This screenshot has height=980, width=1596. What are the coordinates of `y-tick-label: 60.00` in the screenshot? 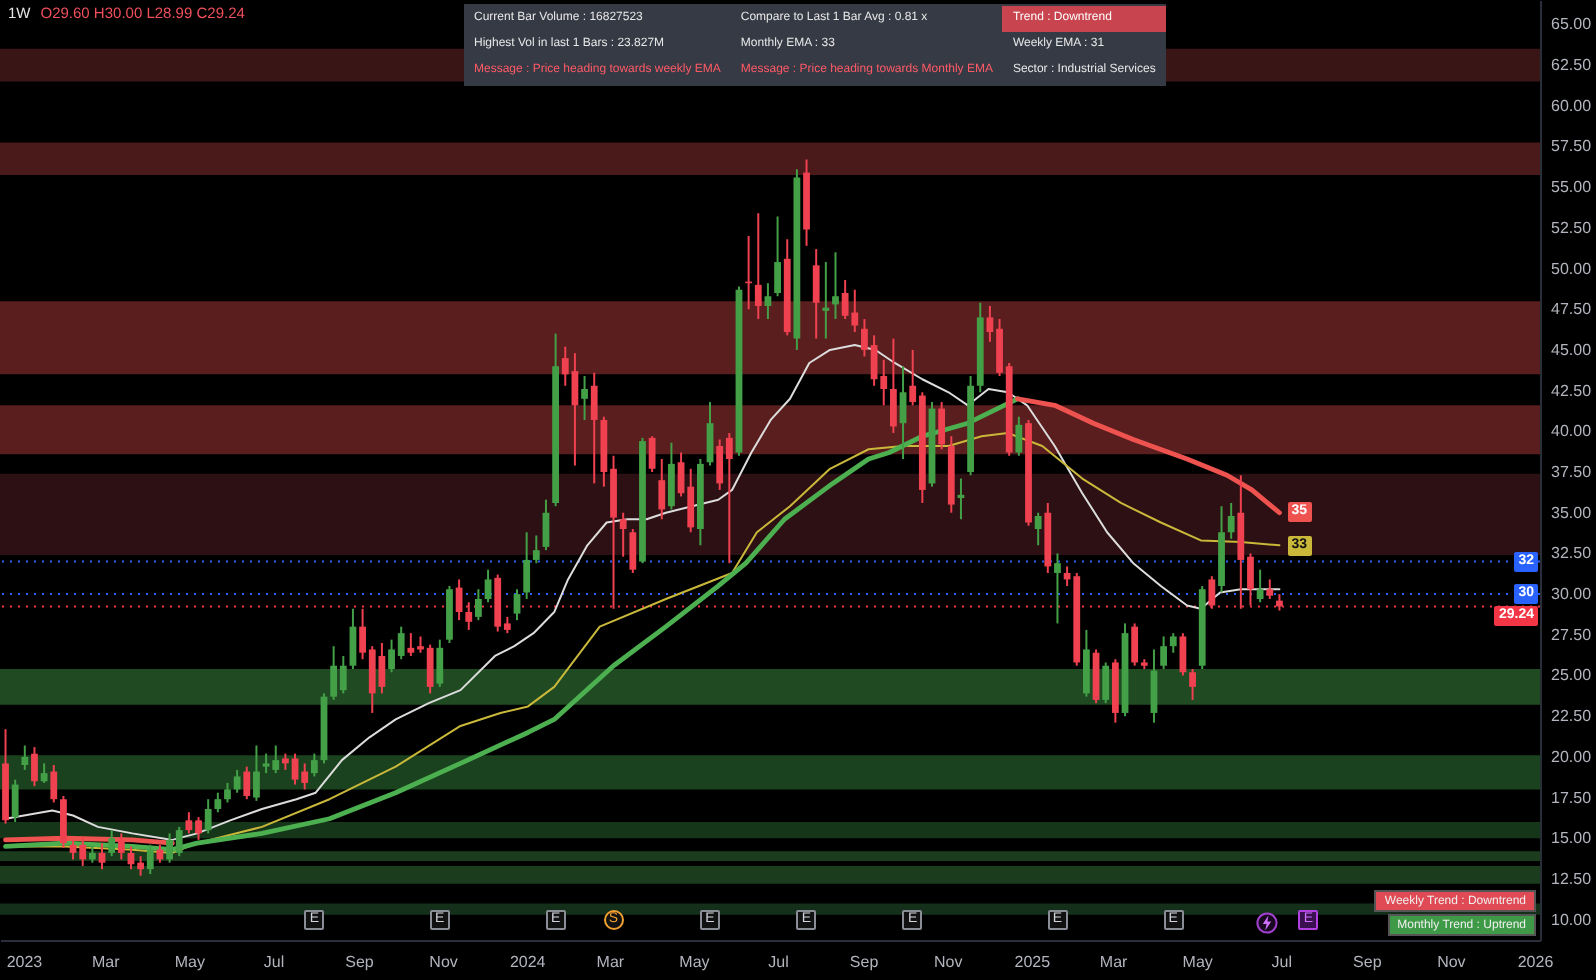 It's located at (1572, 105).